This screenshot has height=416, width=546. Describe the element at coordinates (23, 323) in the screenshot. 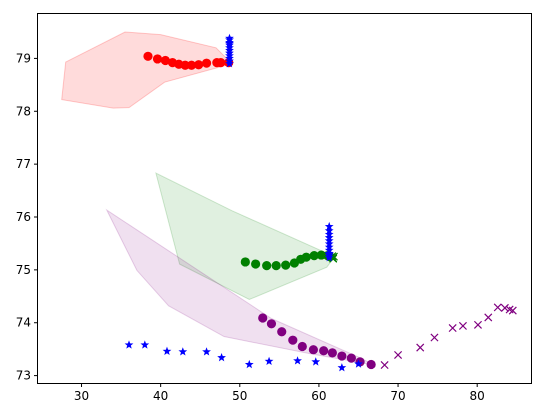

I see `y-tick-label: 74` at that location.